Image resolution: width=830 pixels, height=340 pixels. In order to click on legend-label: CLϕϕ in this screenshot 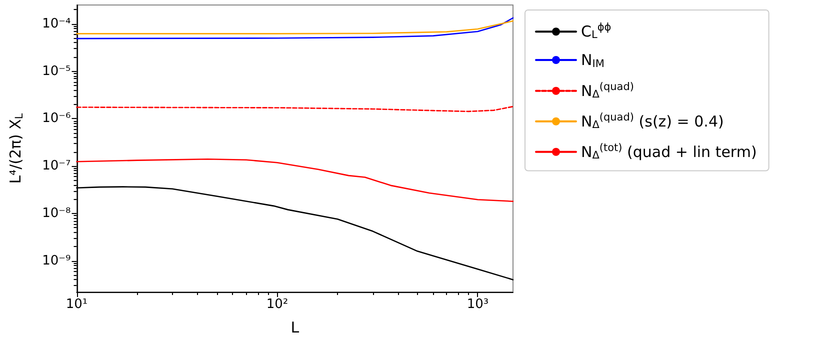, I will do `click(596, 31)`.